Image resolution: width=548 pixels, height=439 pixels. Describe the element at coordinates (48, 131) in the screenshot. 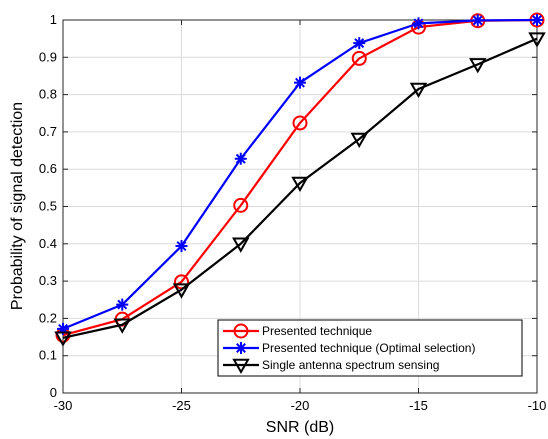

I see `y-tick-label: 0.7` at that location.